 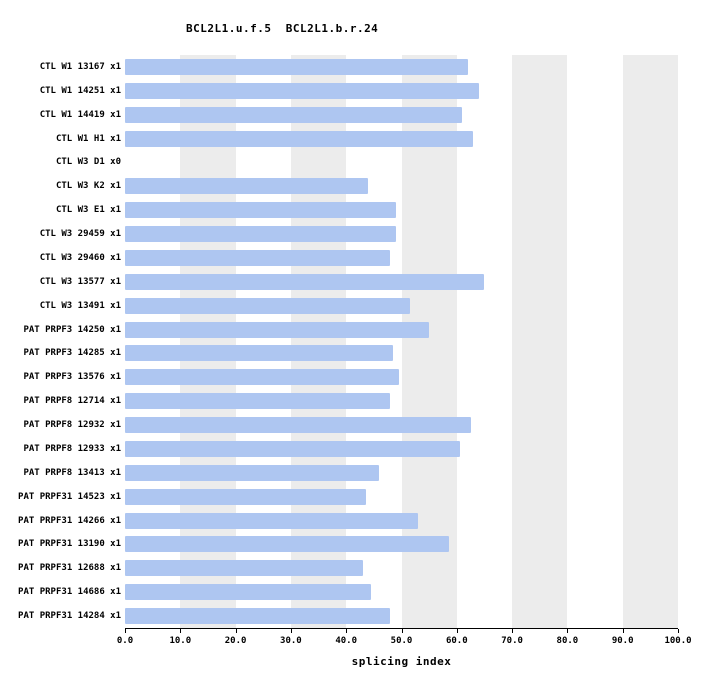 I want to click on chart-row: PAT PRPF3 13576 x1, so click(x=343, y=377).